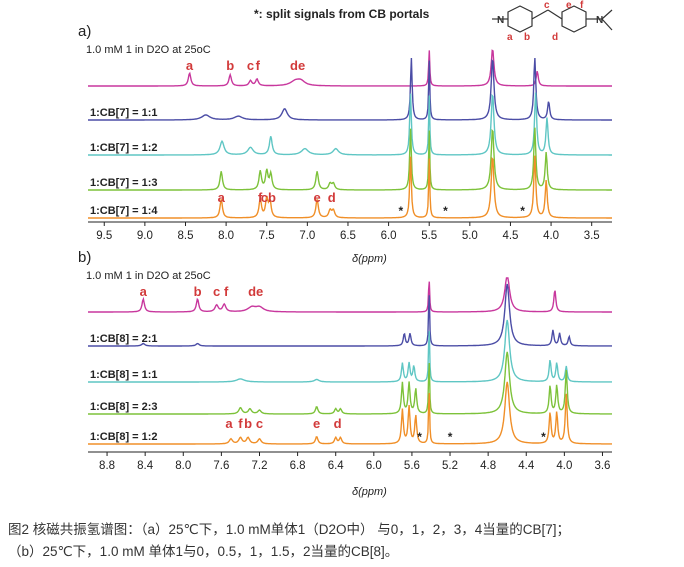 The height and width of the screenshot is (567, 684). Describe the element at coordinates (429, 236) in the screenshot. I see `x-tick-label-8: 5.5` at that location.